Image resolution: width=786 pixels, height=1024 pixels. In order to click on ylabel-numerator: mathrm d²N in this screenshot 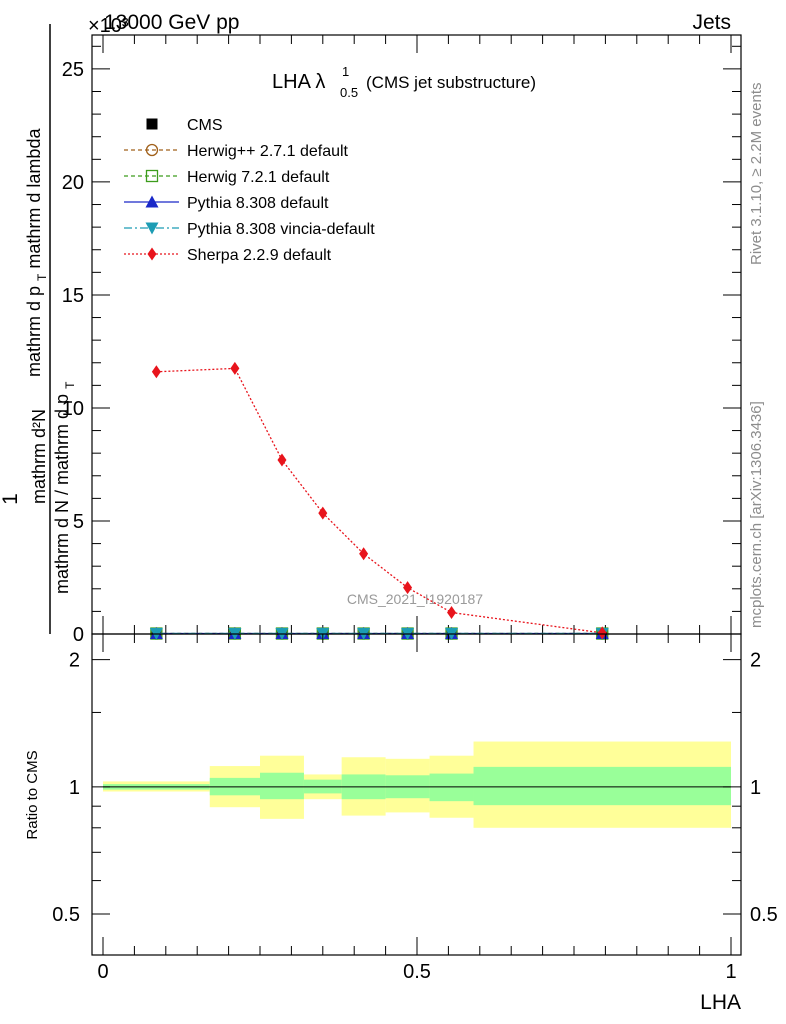, I will do `click(39, 456)`.